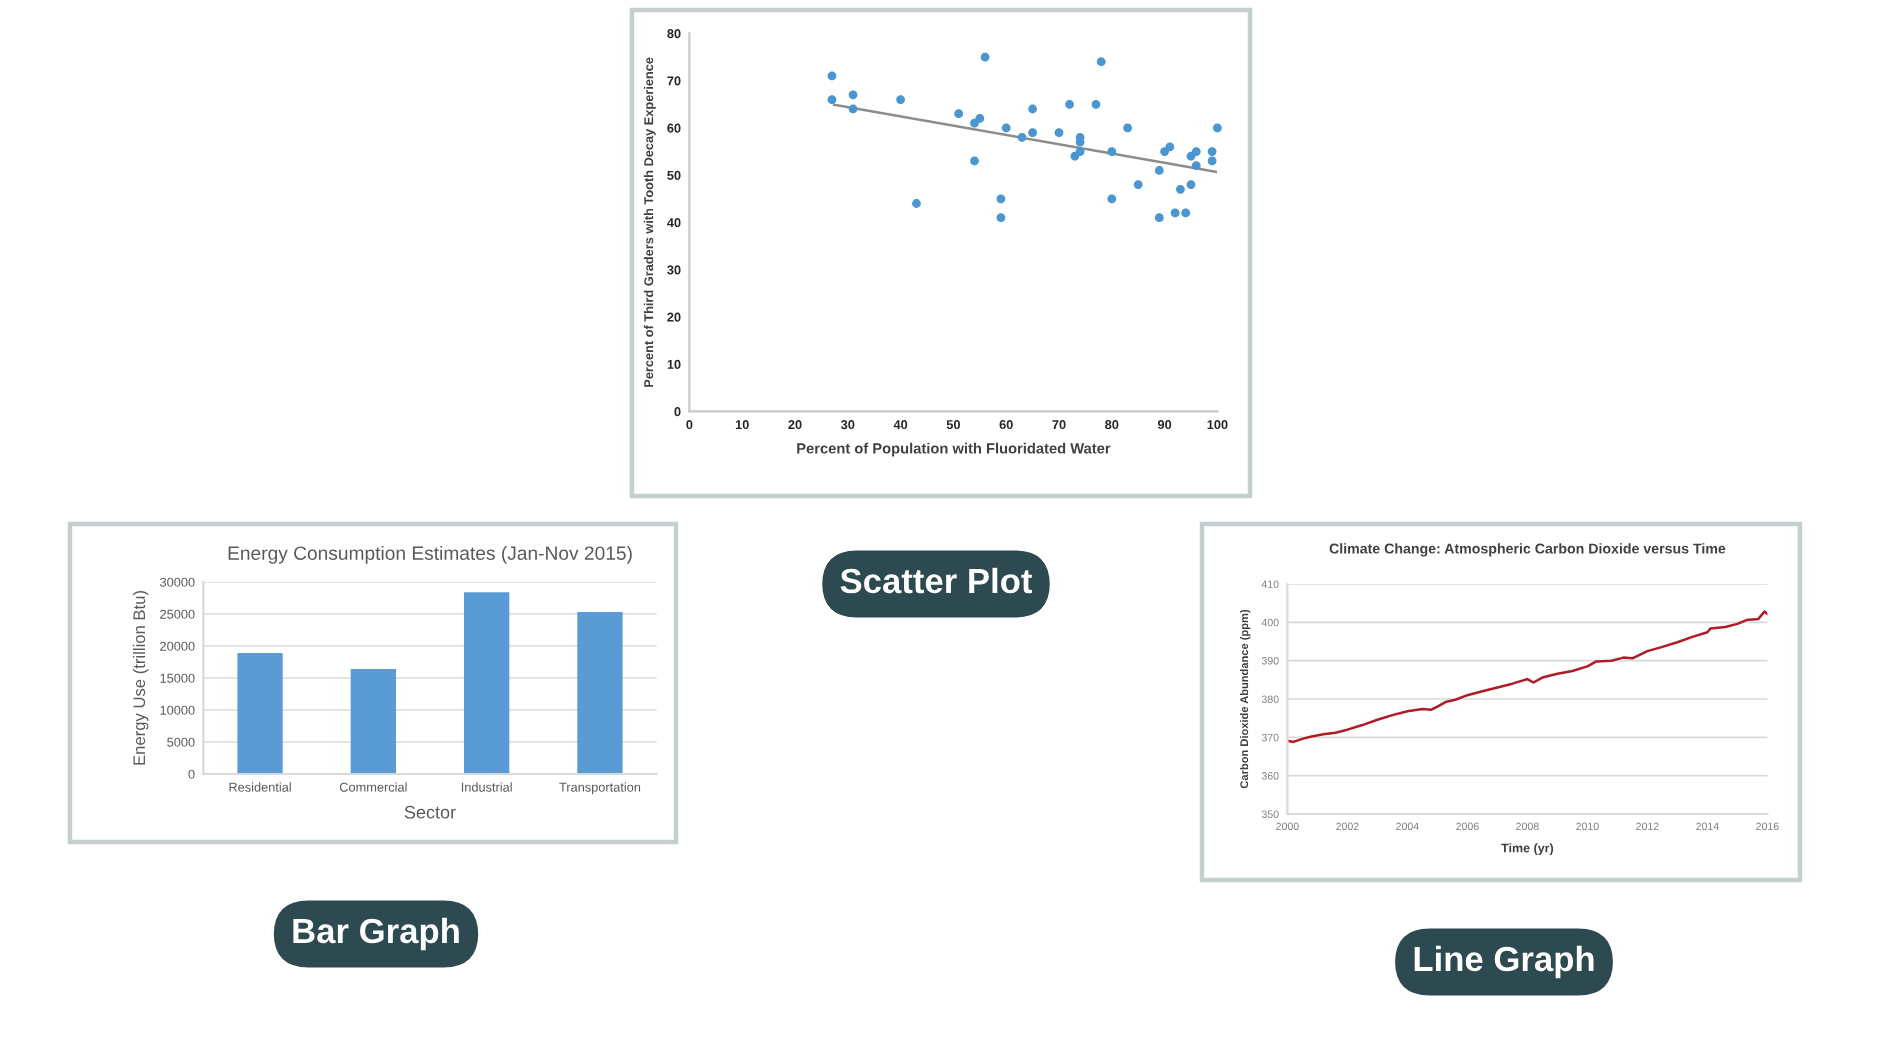 This screenshot has height=1052, width=1880. Describe the element at coordinates (430, 554) in the screenshot. I see `chart-title: Energy Consumption Estimates (Jan-Nov 2015)` at that location.